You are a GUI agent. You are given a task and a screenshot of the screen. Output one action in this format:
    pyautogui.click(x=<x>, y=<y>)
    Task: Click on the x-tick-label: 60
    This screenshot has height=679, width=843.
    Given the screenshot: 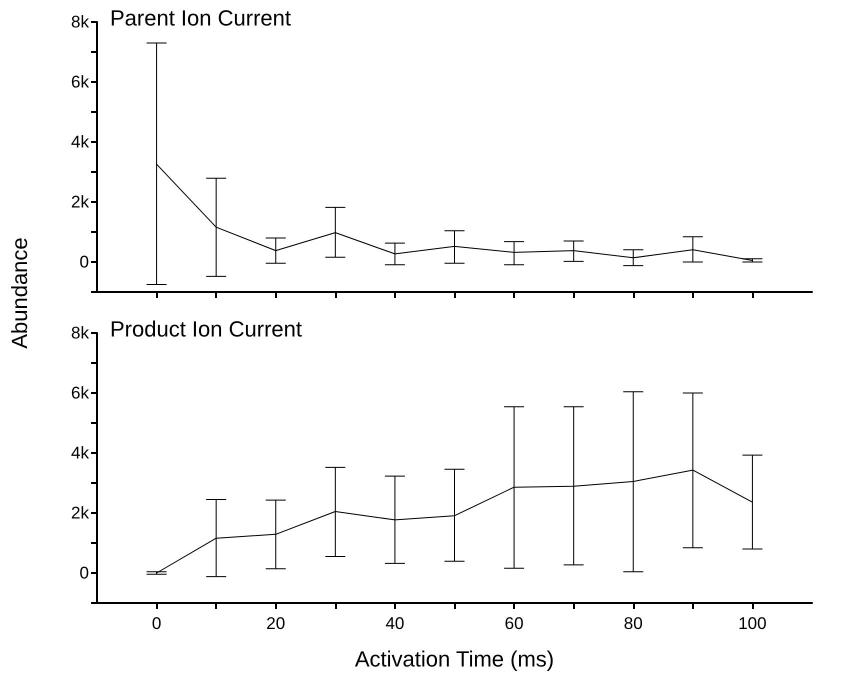 What is the action you would take?
    pyautogui.click(x=514, y=623)
    